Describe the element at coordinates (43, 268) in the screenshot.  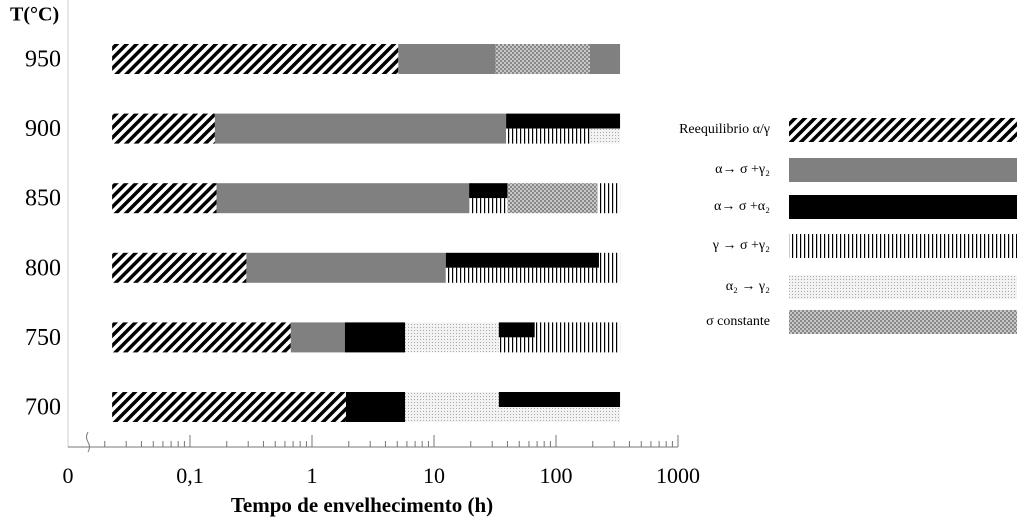
I see `y-category-label: 800` at that location.